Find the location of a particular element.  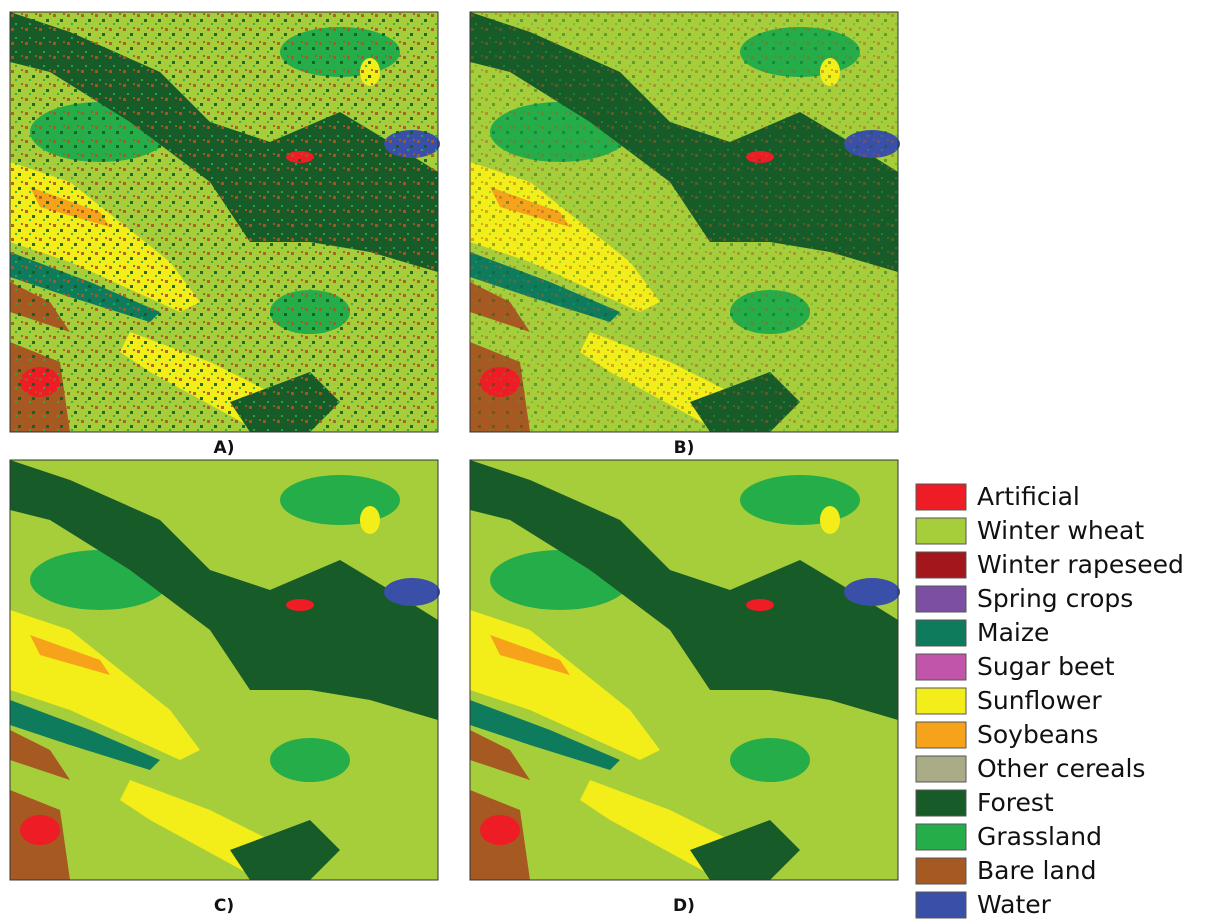

legend-label: Sunflower is located at coordinates (1039, 700).